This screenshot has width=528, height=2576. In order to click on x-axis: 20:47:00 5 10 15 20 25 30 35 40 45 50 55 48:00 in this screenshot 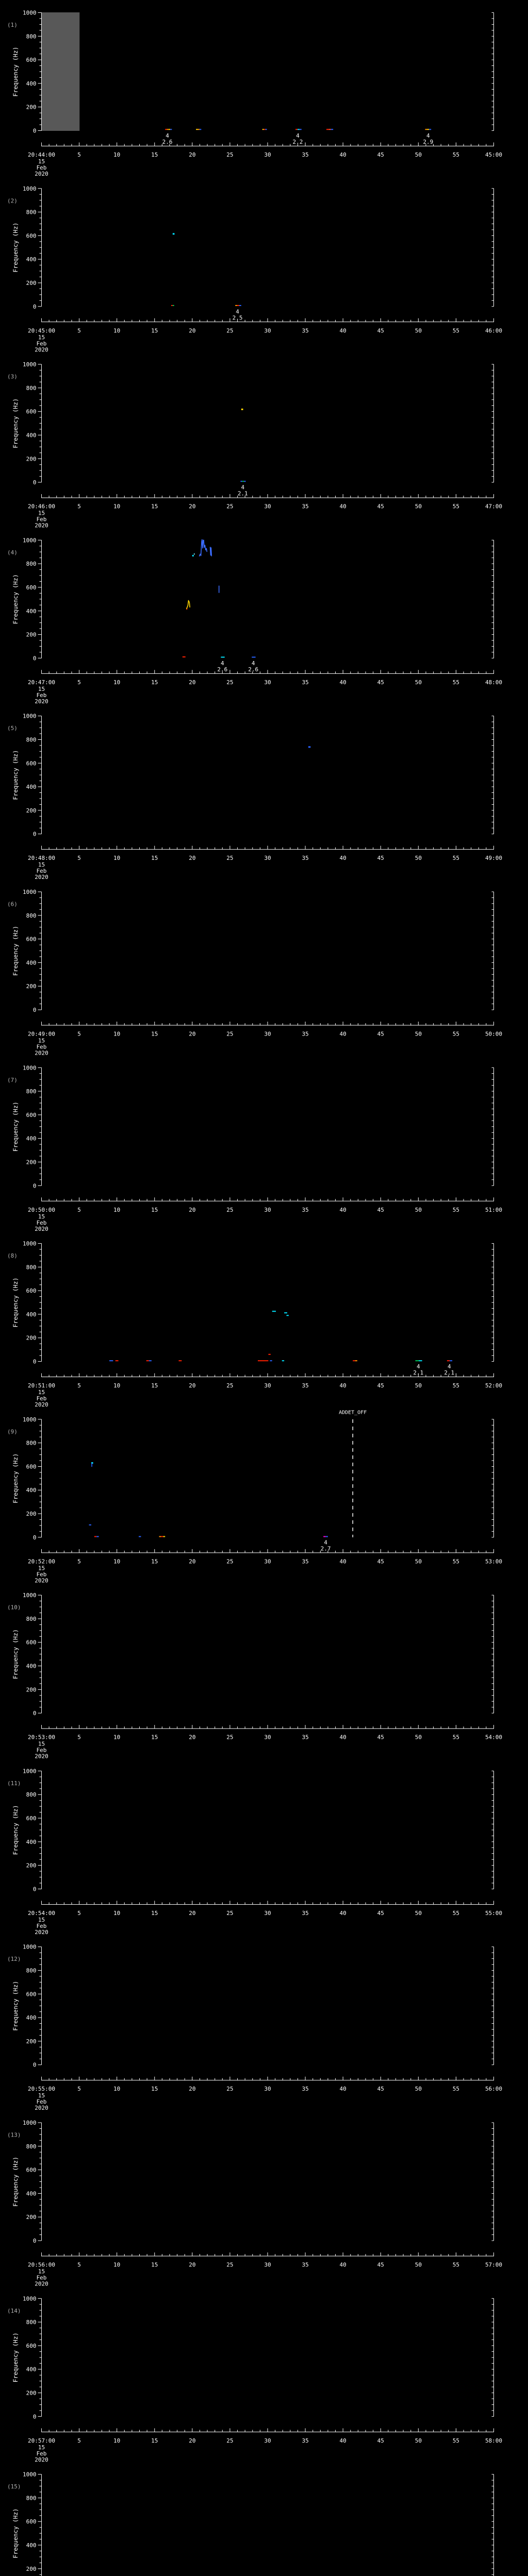, I will do `click(265, 678)`.